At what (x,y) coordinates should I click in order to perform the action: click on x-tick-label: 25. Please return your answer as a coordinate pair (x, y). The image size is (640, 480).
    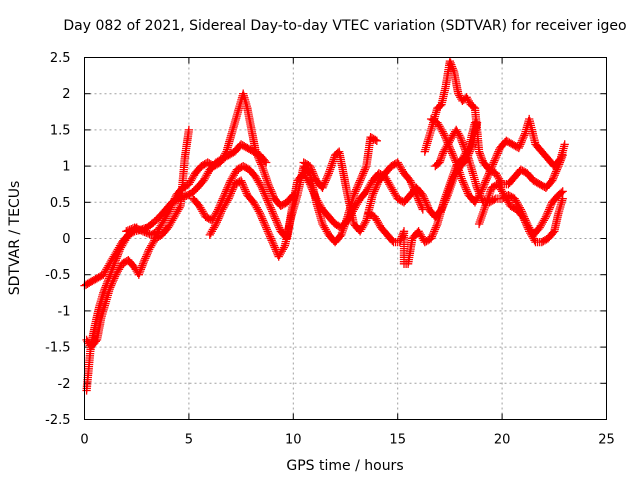
    Looking at the image, I should click on (606, 440).